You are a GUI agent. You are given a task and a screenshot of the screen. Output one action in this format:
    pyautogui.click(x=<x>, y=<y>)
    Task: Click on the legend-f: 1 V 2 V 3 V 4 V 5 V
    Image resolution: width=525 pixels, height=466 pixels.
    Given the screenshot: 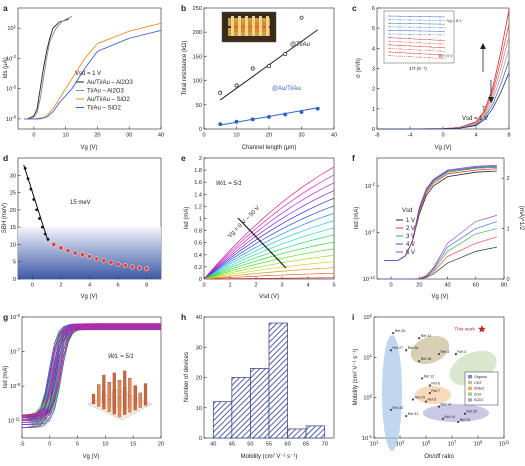 What is the action you would take?
    pyautogui.click(x=405, y=237)
    